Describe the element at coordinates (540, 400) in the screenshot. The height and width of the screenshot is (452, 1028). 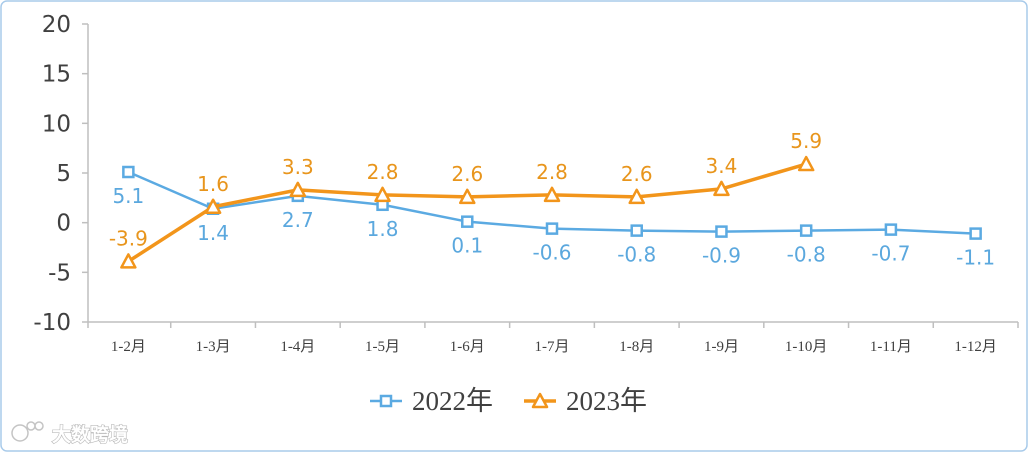
I see `legend-triangle-icon` at that location.